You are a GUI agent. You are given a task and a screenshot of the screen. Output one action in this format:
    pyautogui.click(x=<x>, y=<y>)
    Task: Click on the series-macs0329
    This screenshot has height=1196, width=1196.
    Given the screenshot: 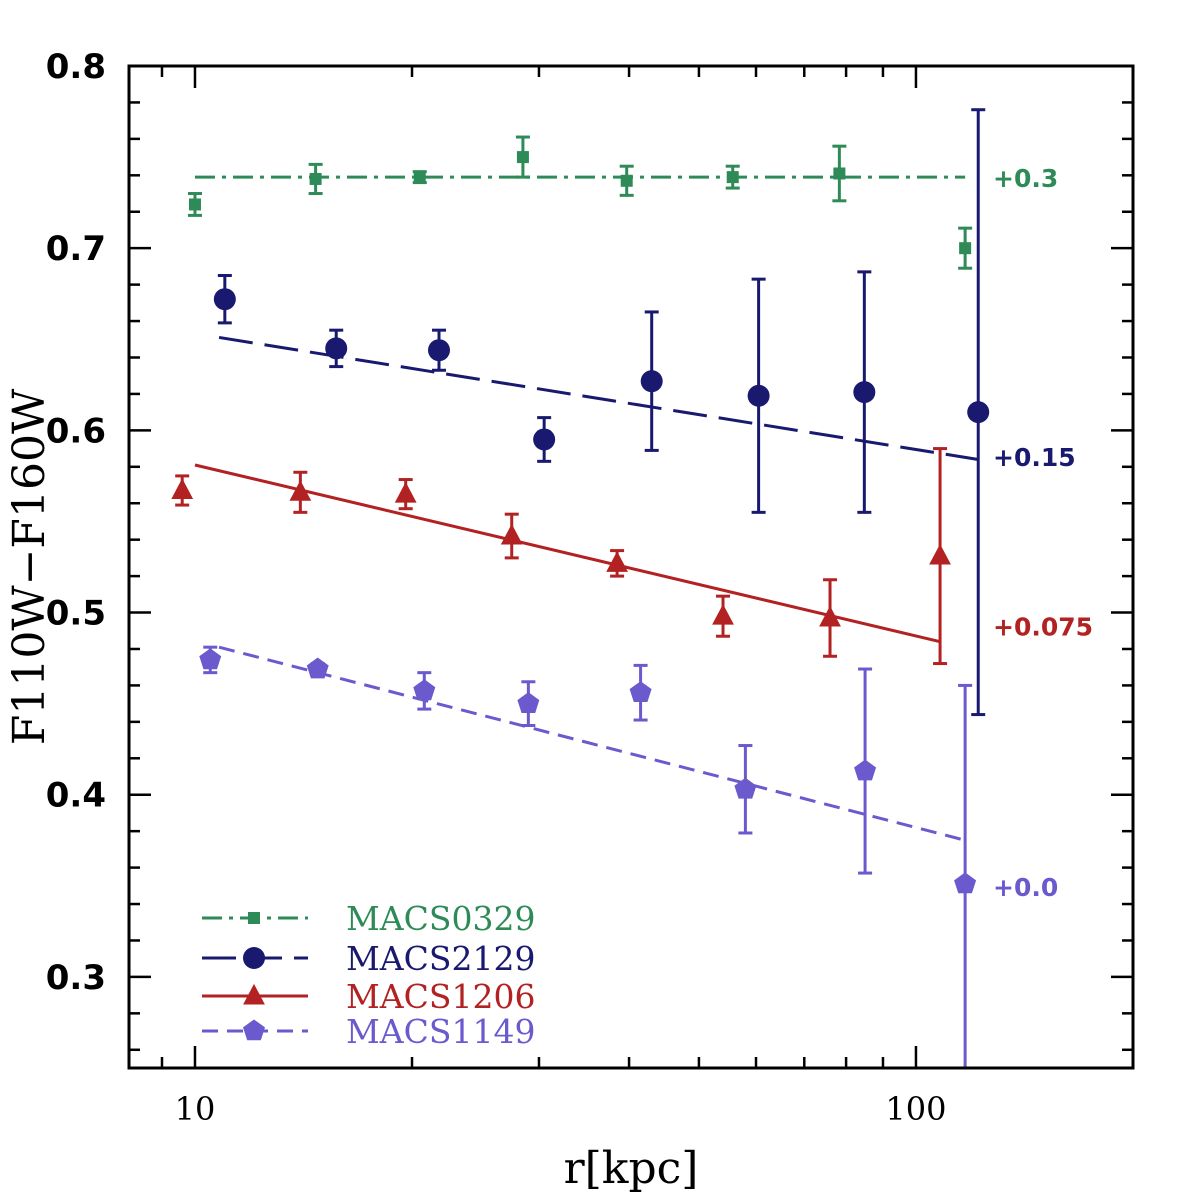 What is the action you would take?
    pyautogui.click(x=580, y=202)
    